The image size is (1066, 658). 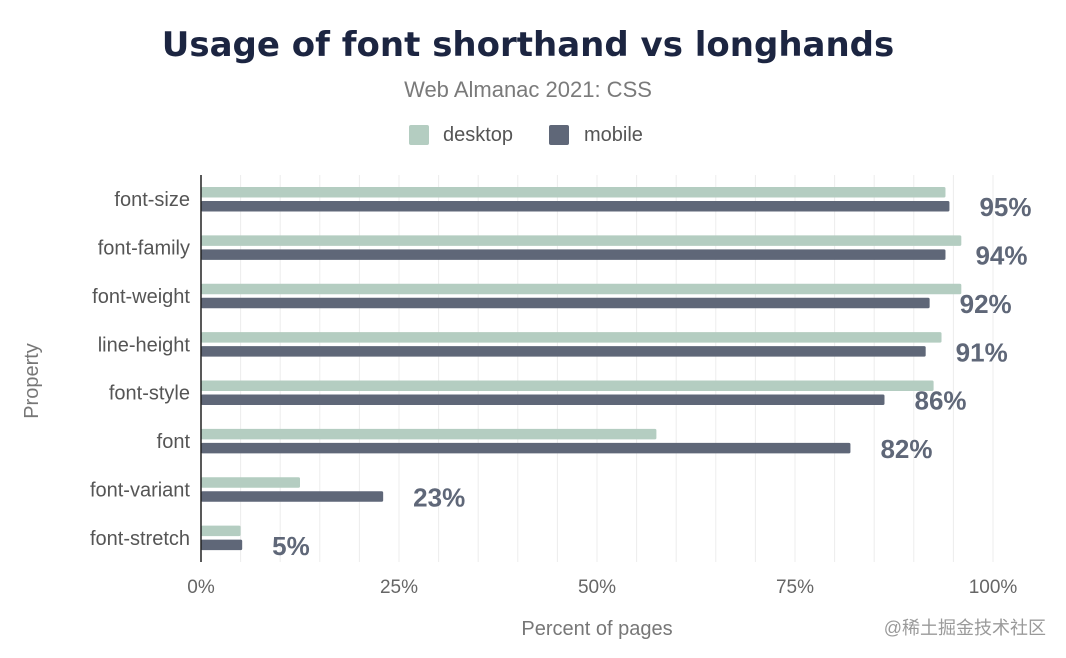 I want to click on x-tick-label: 75%, so click(x=795, y=587).